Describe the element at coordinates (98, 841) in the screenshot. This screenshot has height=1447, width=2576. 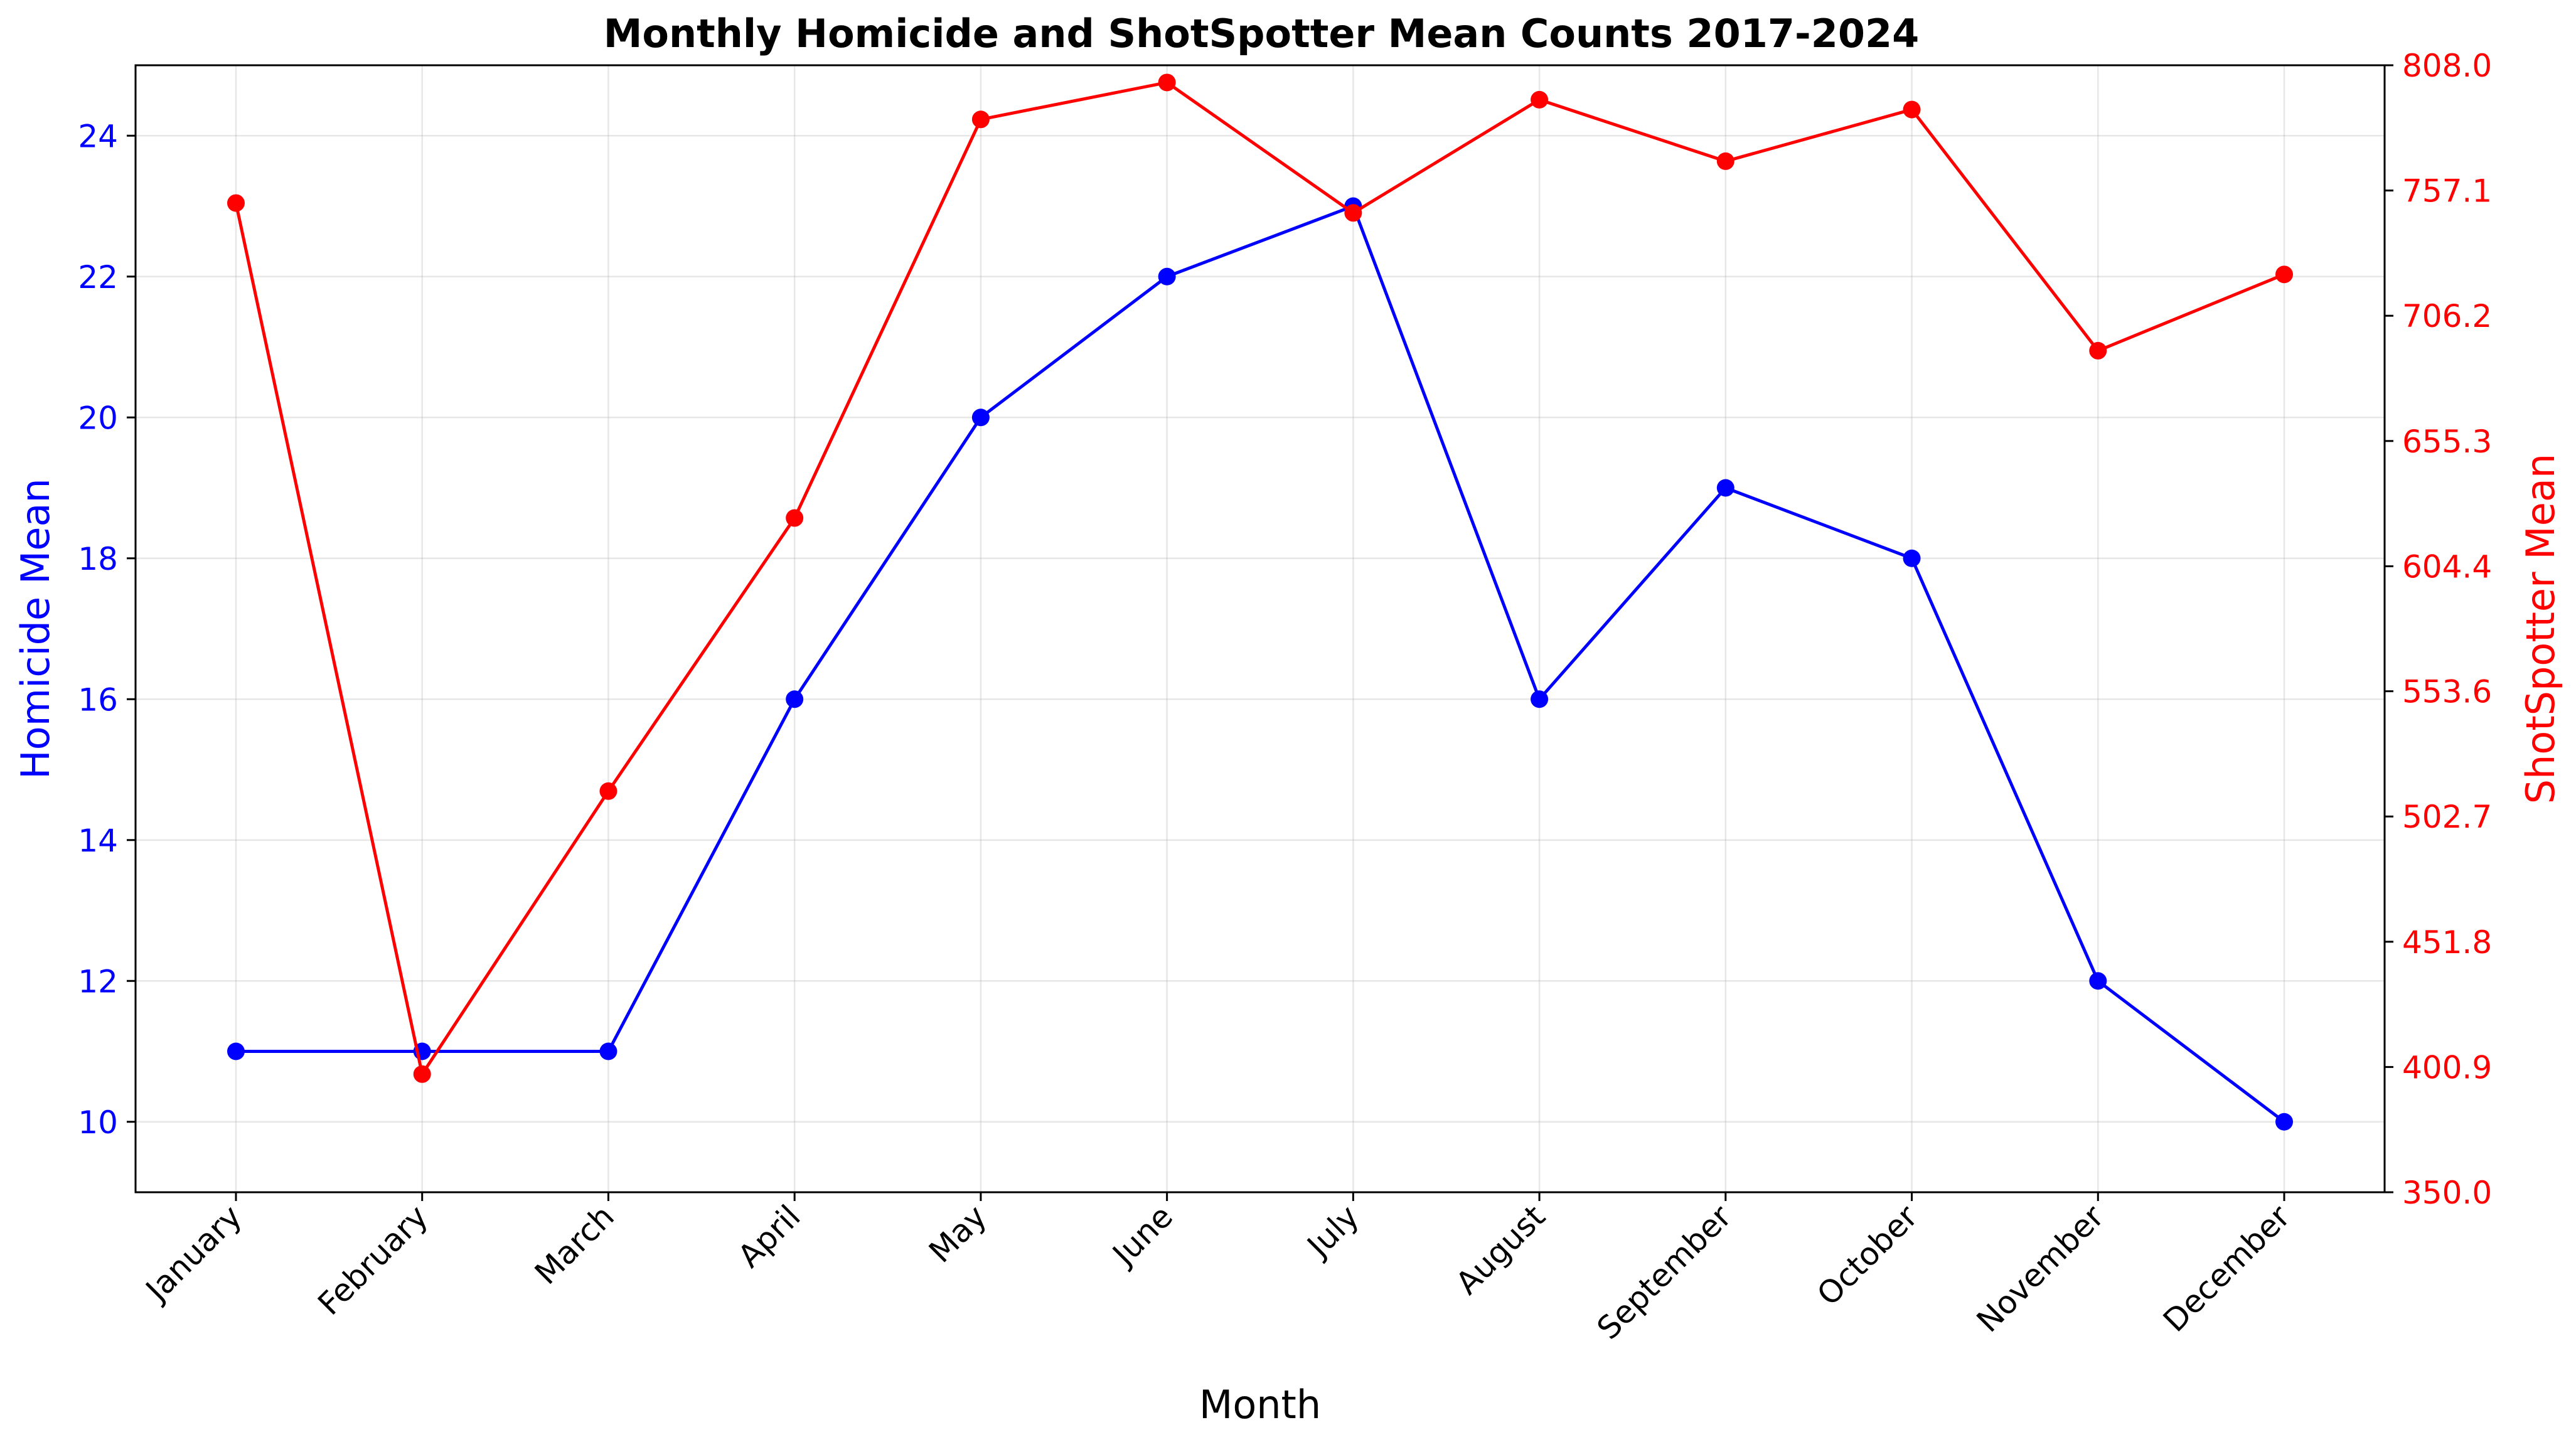
I see `left-tick-label: 14` at that location.